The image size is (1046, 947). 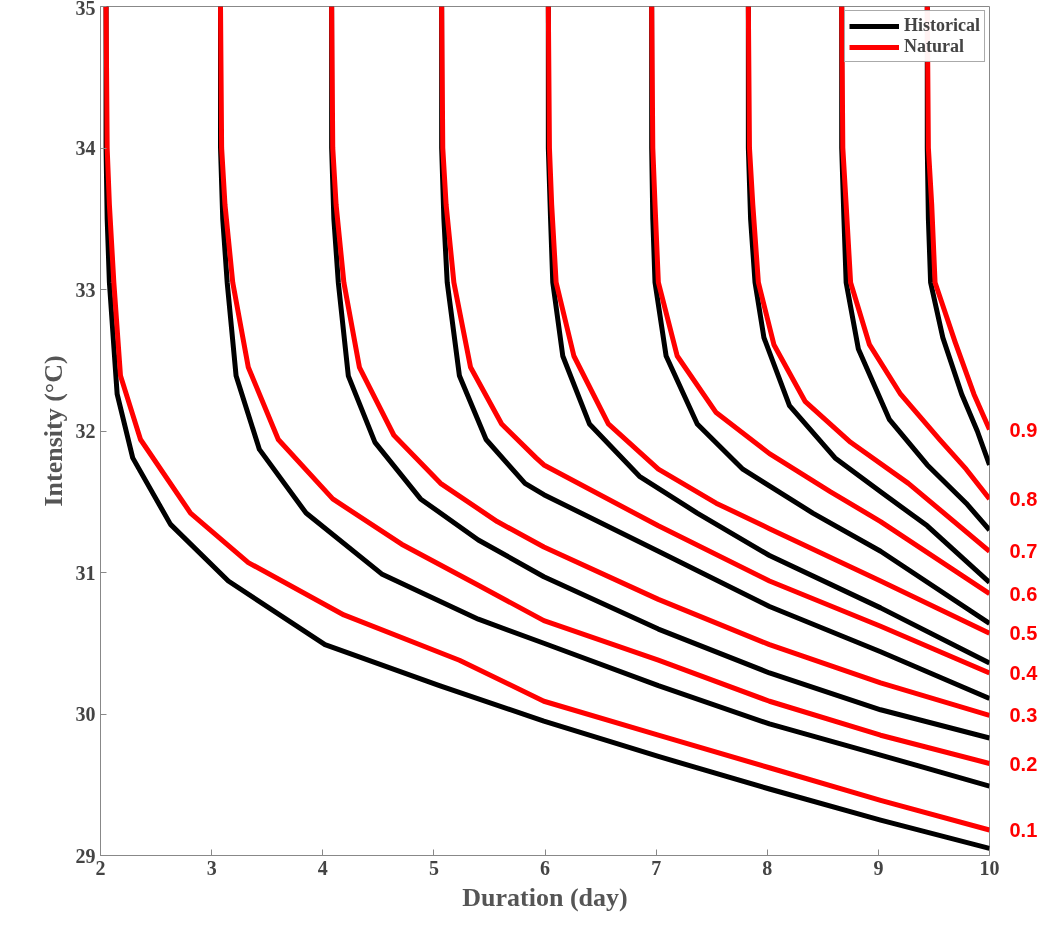 What do you see at coordinates (1023, 498) in the screenshot?
I see `text: 0.8` at bounding box center [1023, 498].